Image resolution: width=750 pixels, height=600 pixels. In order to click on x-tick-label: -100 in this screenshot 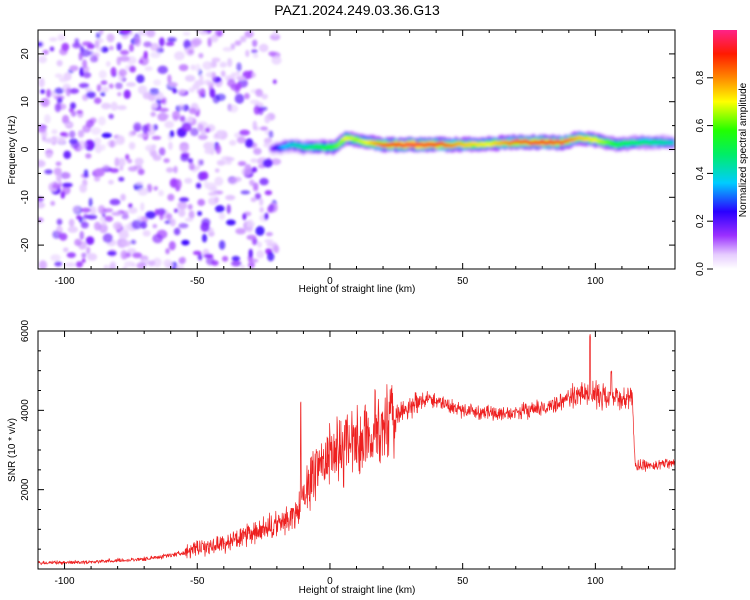, I will do `click(65, 281)`.